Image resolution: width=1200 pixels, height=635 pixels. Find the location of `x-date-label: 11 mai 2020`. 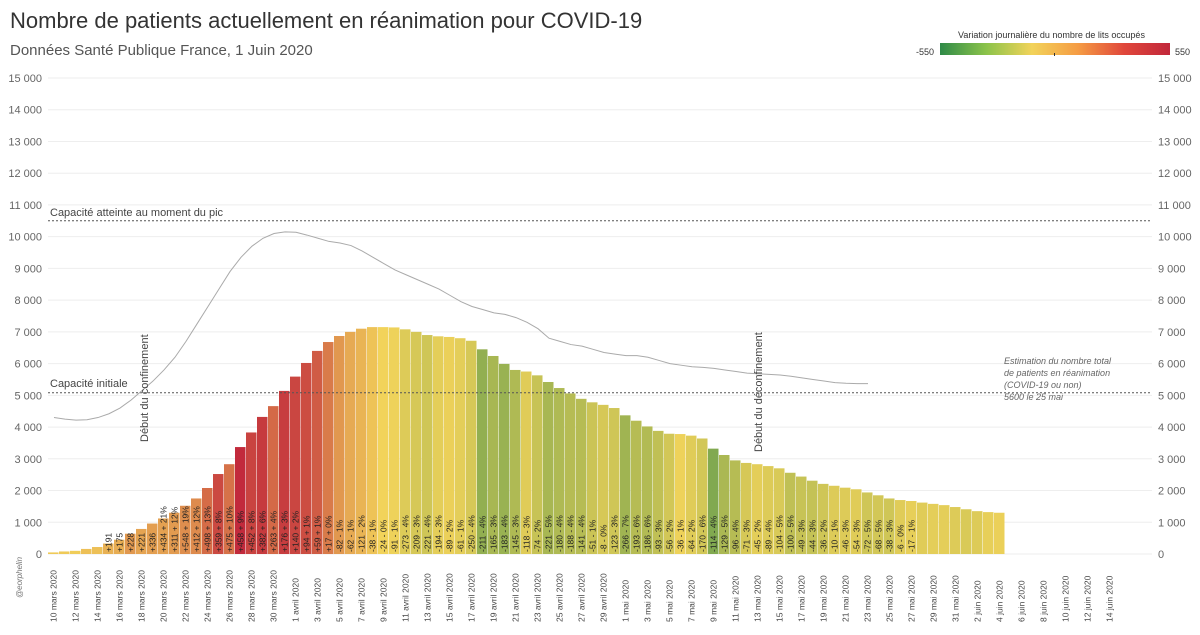

x-date-label: 11 mai 2020 is located at coordinates (736, 599).